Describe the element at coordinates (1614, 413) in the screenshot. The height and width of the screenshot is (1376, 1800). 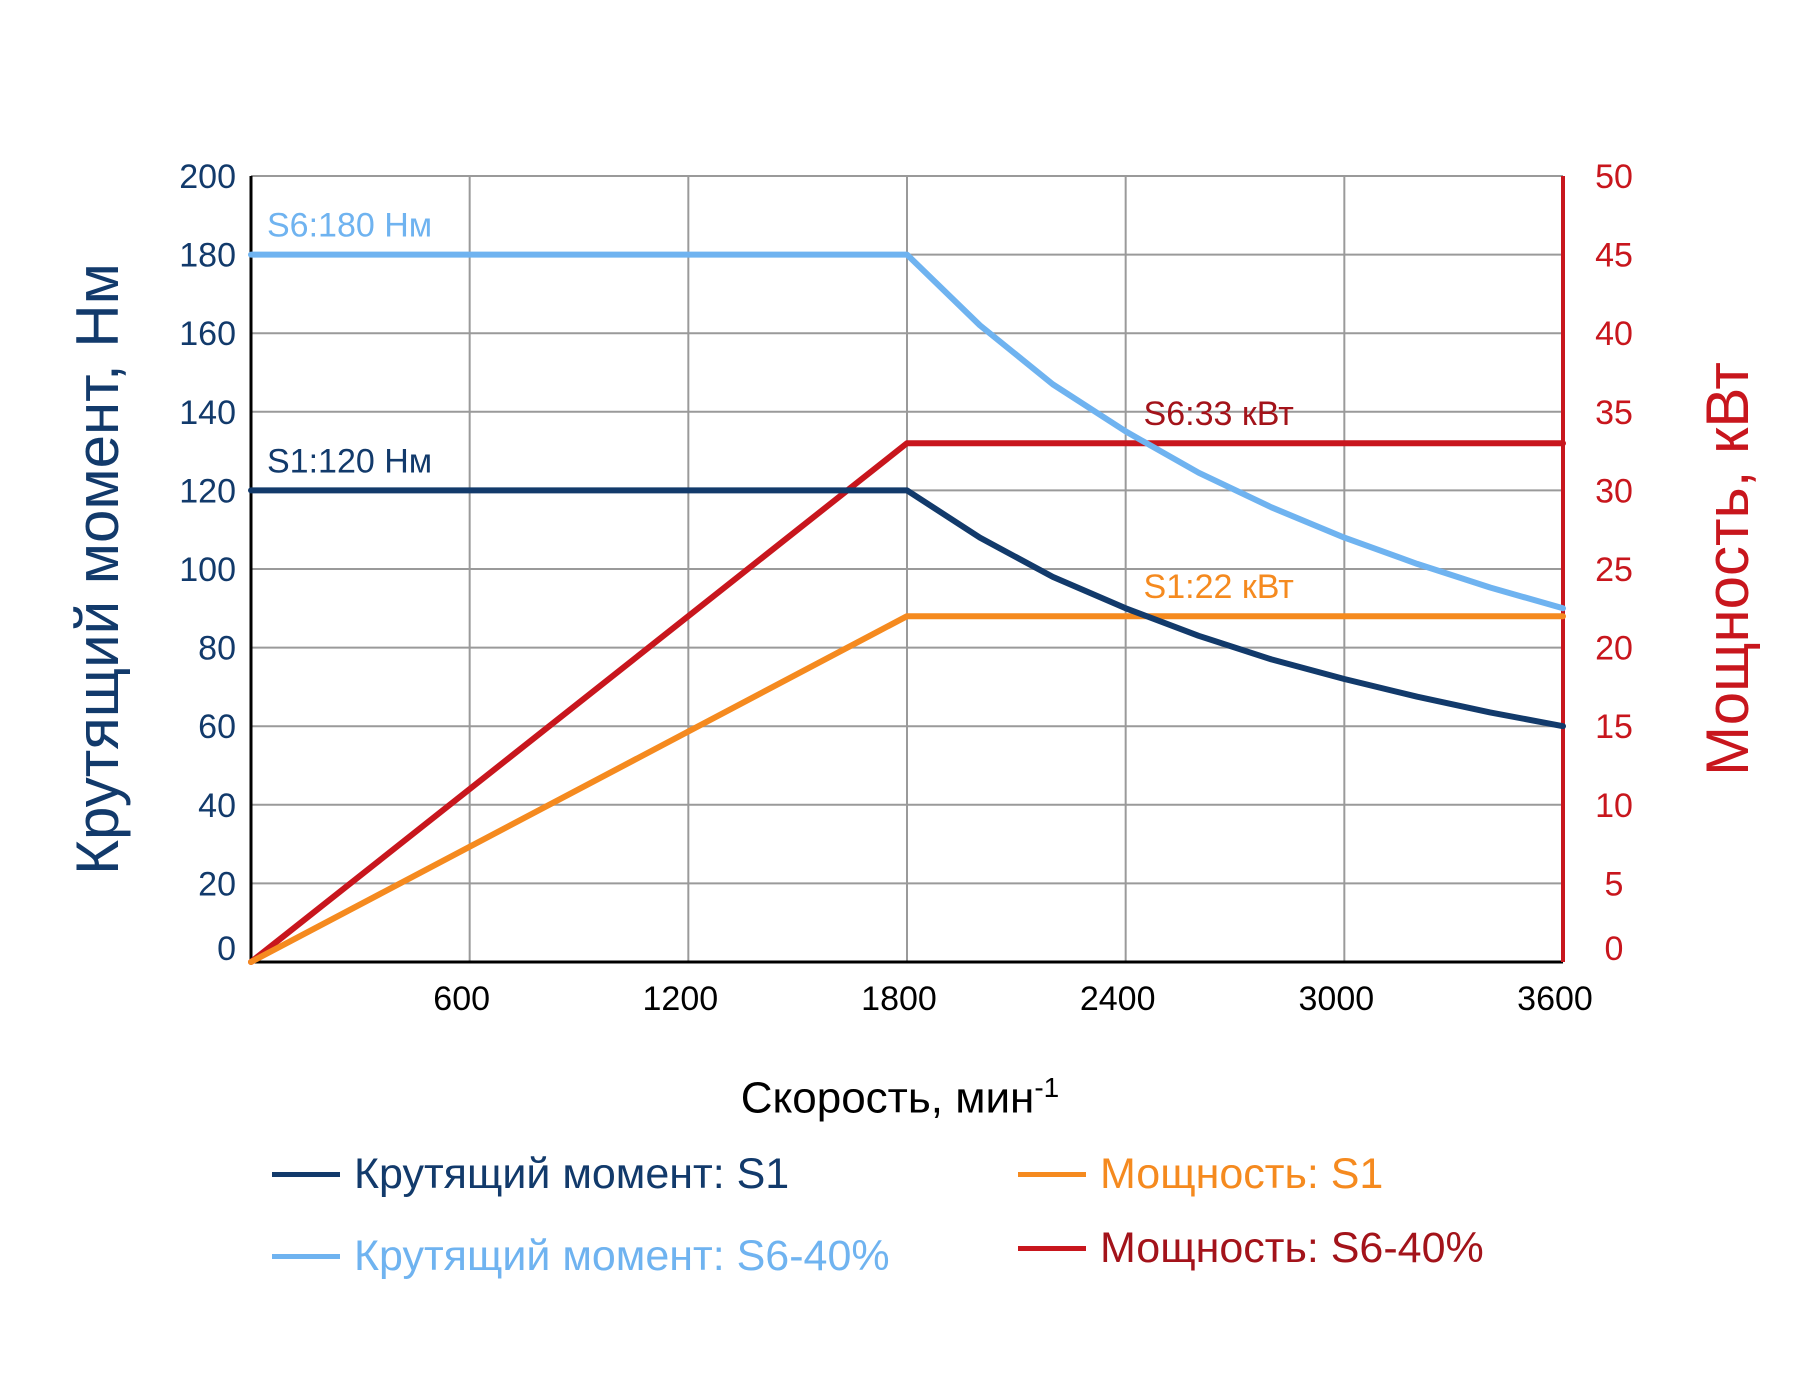
I see `y-tick-label-right: 35` at that location.